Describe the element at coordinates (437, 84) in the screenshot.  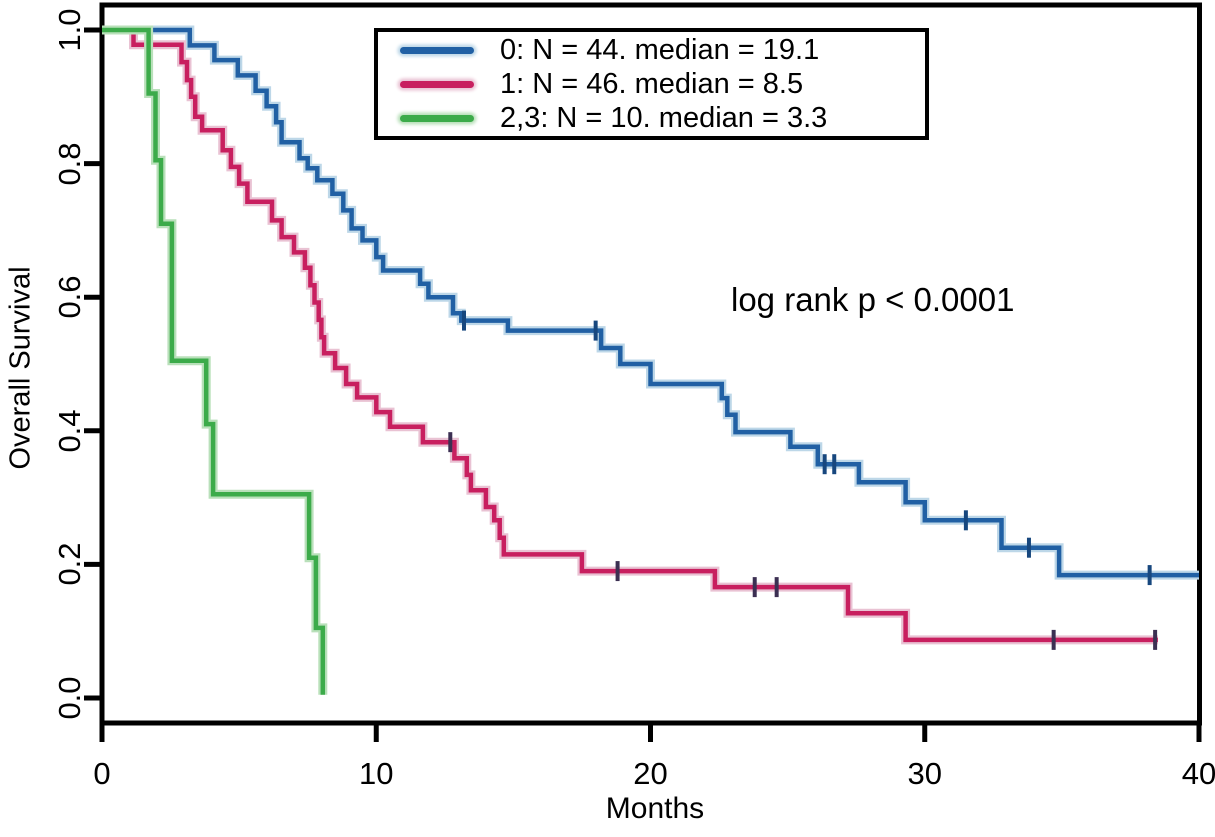
I see `group1-line-swatch-icon` at that location.